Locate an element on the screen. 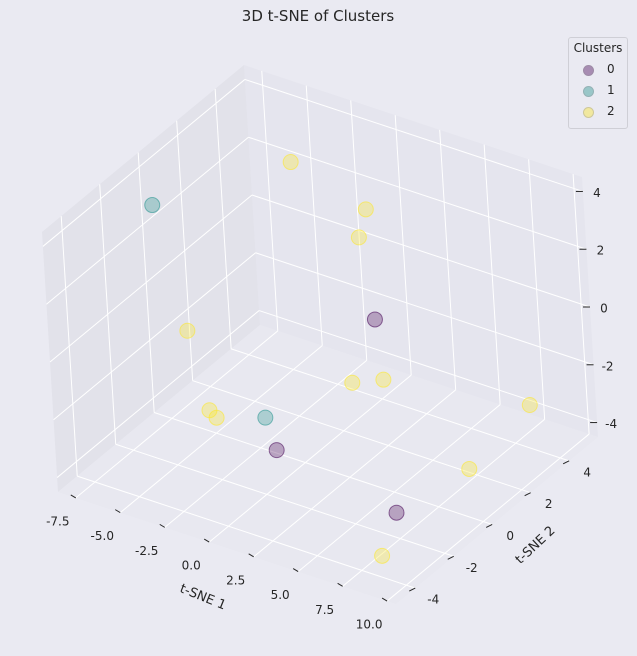 This screenshot has width=637, height=656. x-tick-label: -7.5 is located at coordinates (57, 521).